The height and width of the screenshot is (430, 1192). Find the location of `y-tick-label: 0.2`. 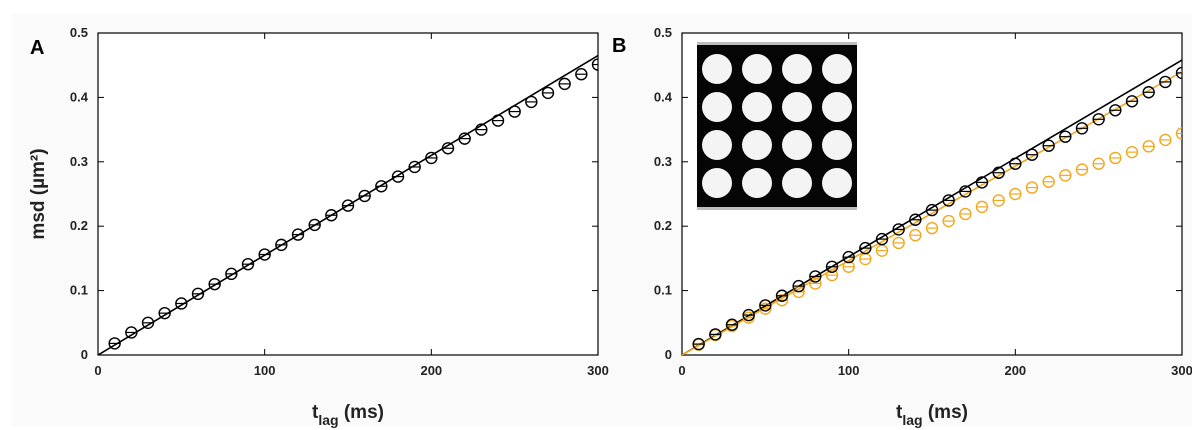

y-tick-label: 0.2 is located at coordinates (663, 225).